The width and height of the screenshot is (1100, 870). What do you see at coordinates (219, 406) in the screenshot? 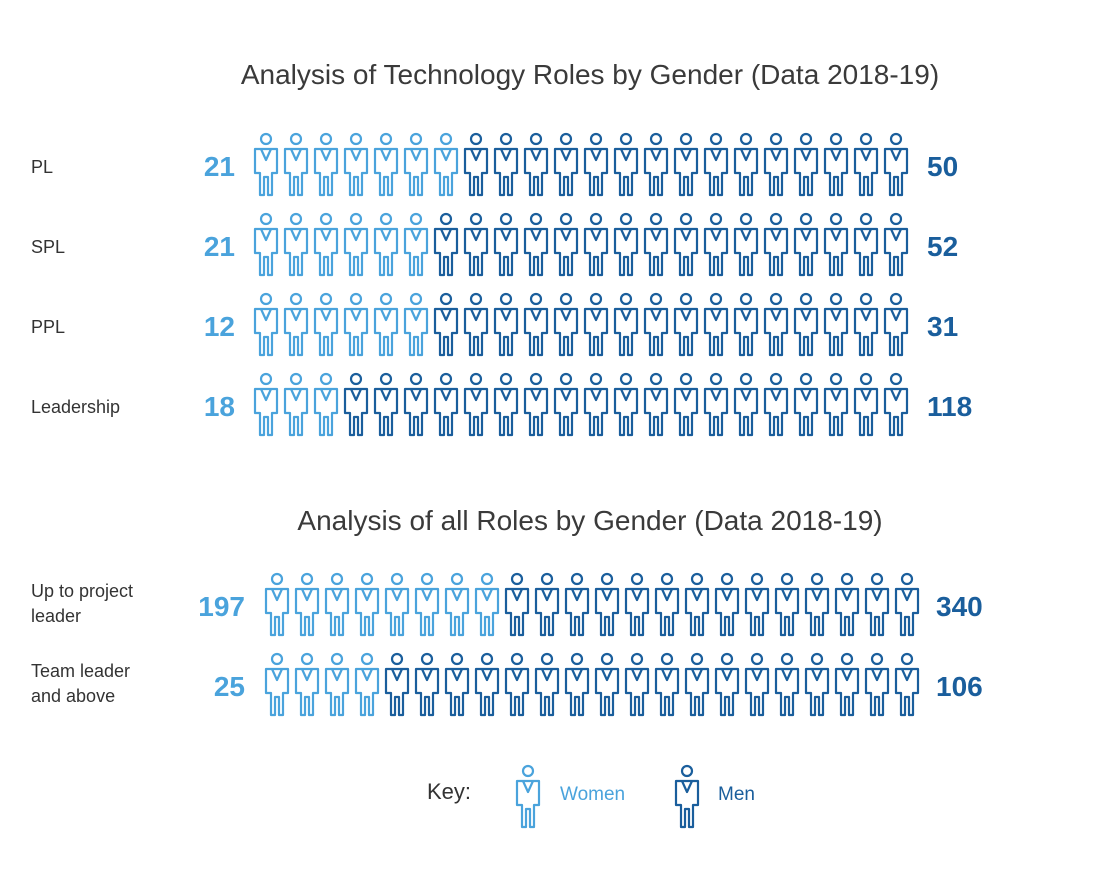
I see `women-count-leadership: 18` at bounding box center [219, 406].